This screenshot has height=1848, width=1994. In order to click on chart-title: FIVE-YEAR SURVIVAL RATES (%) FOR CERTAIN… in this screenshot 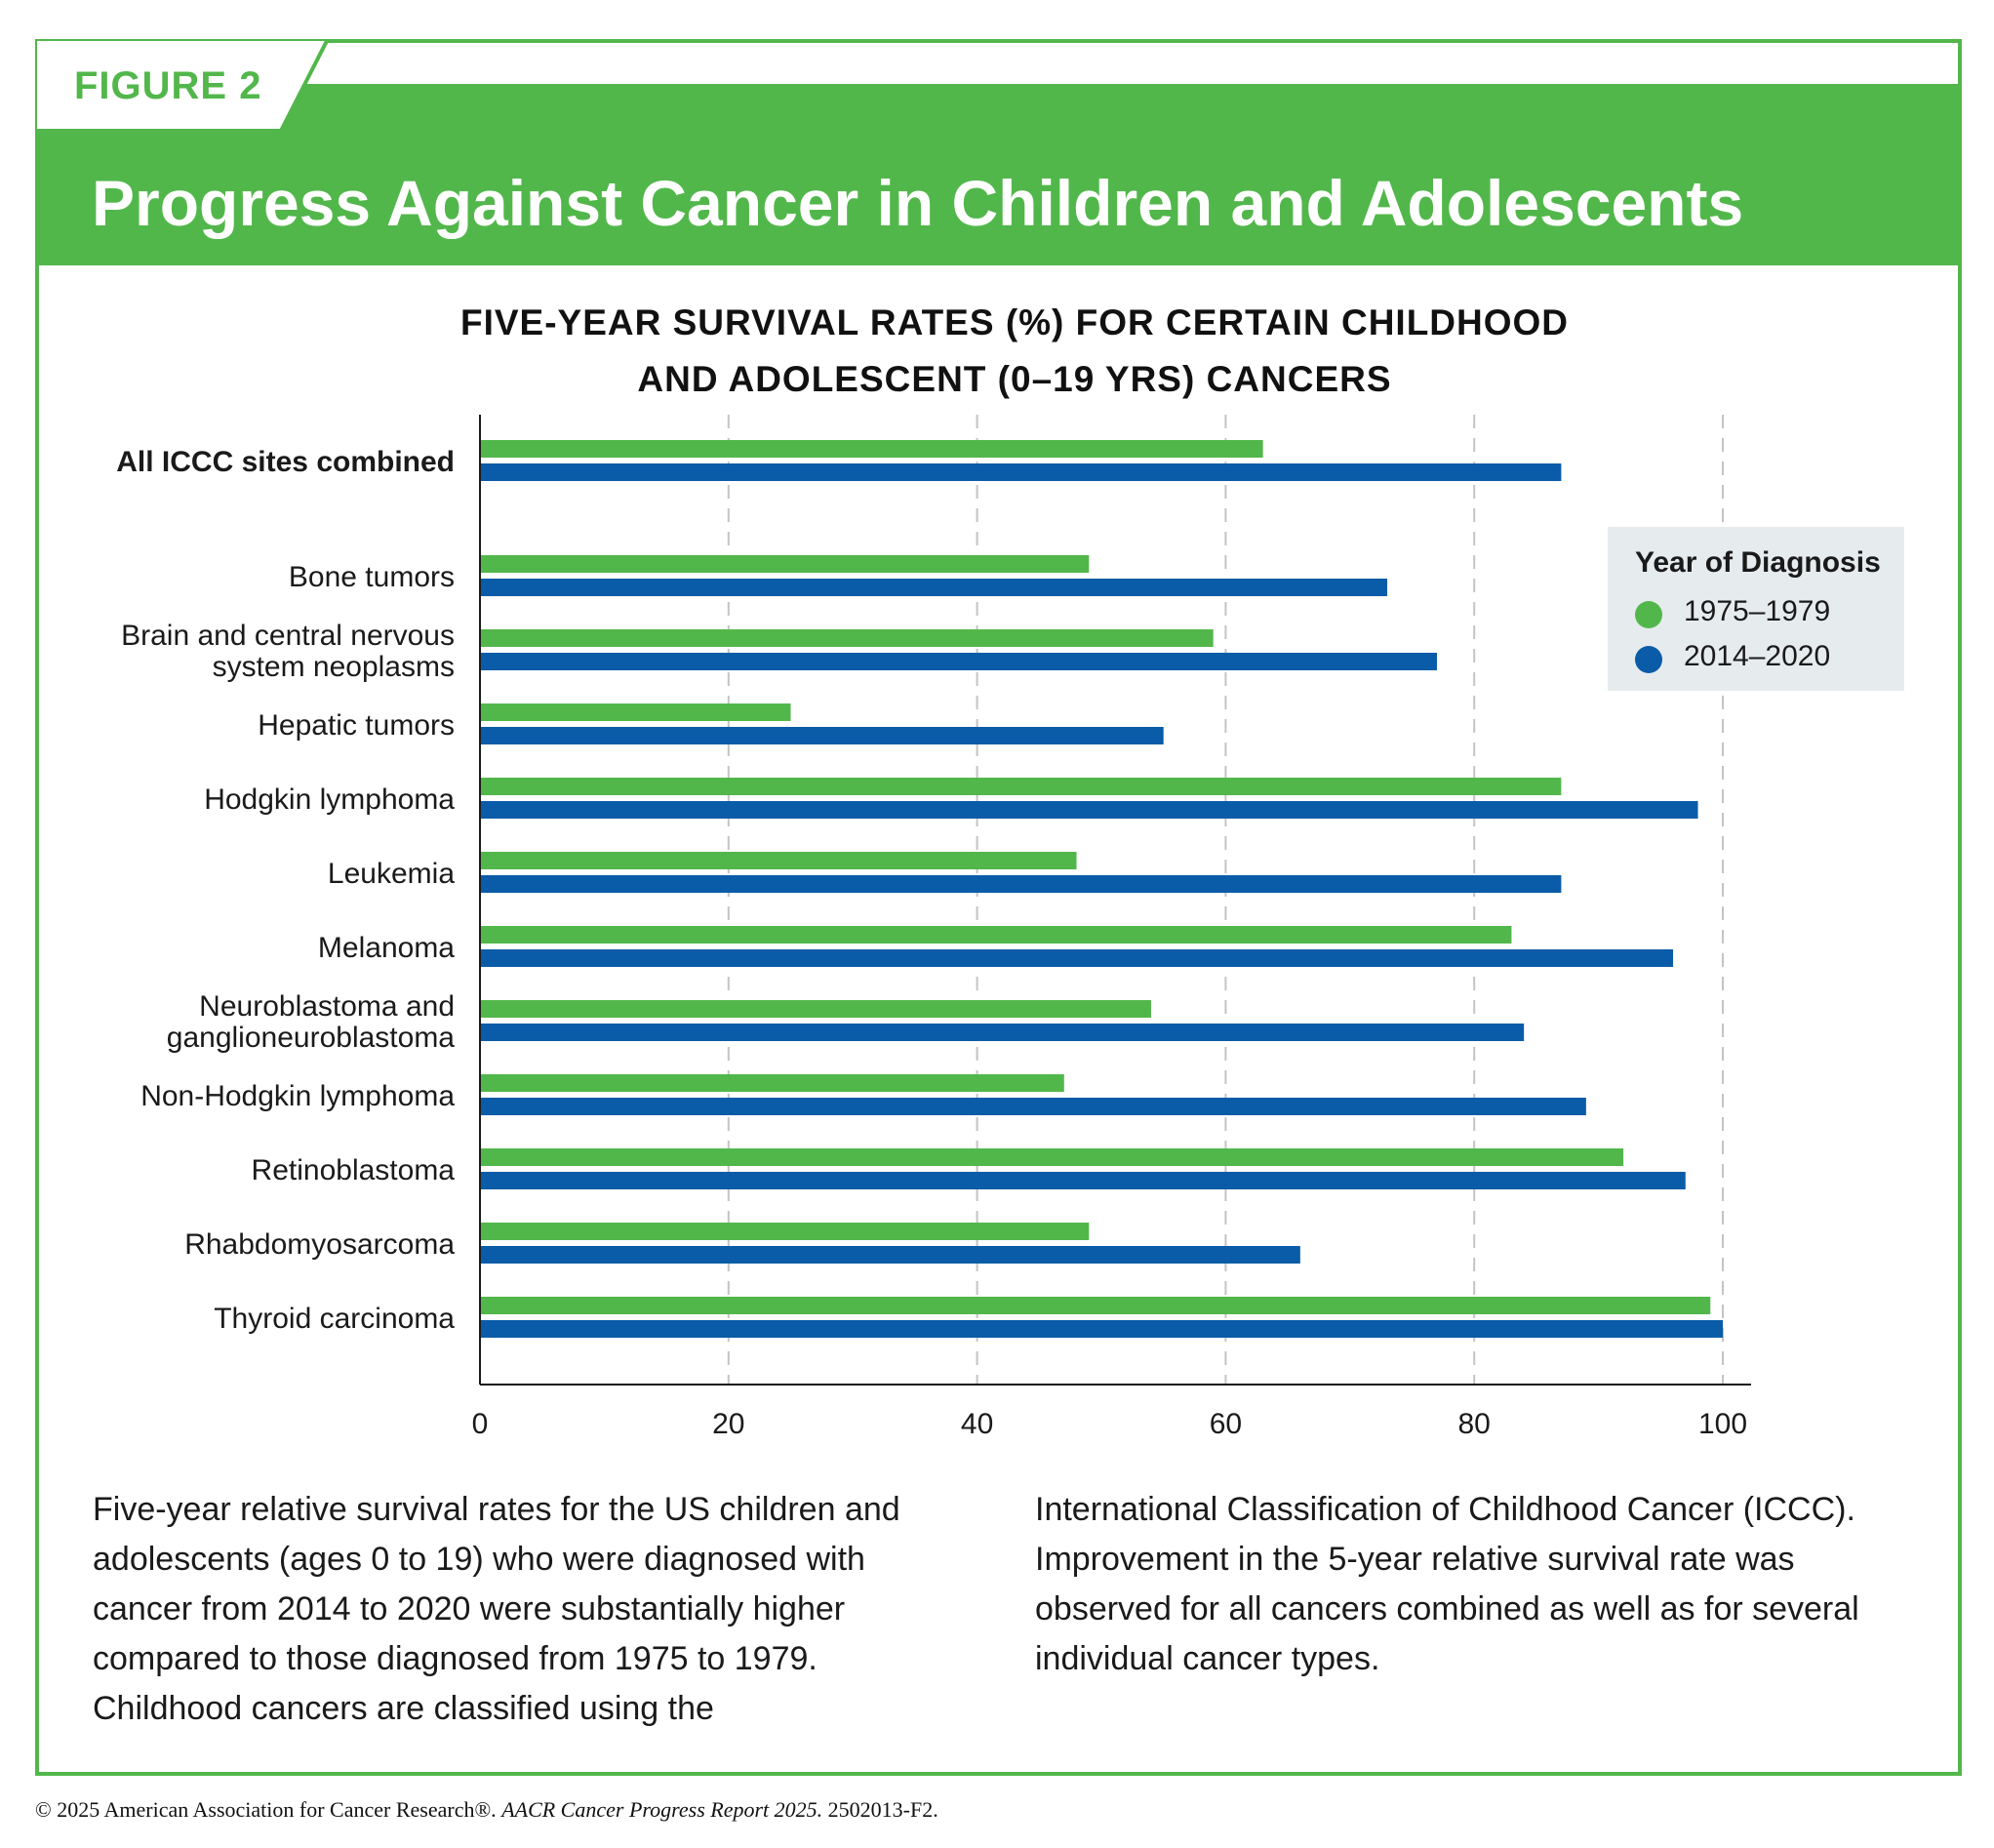, I will do `click(1014, 352)`.